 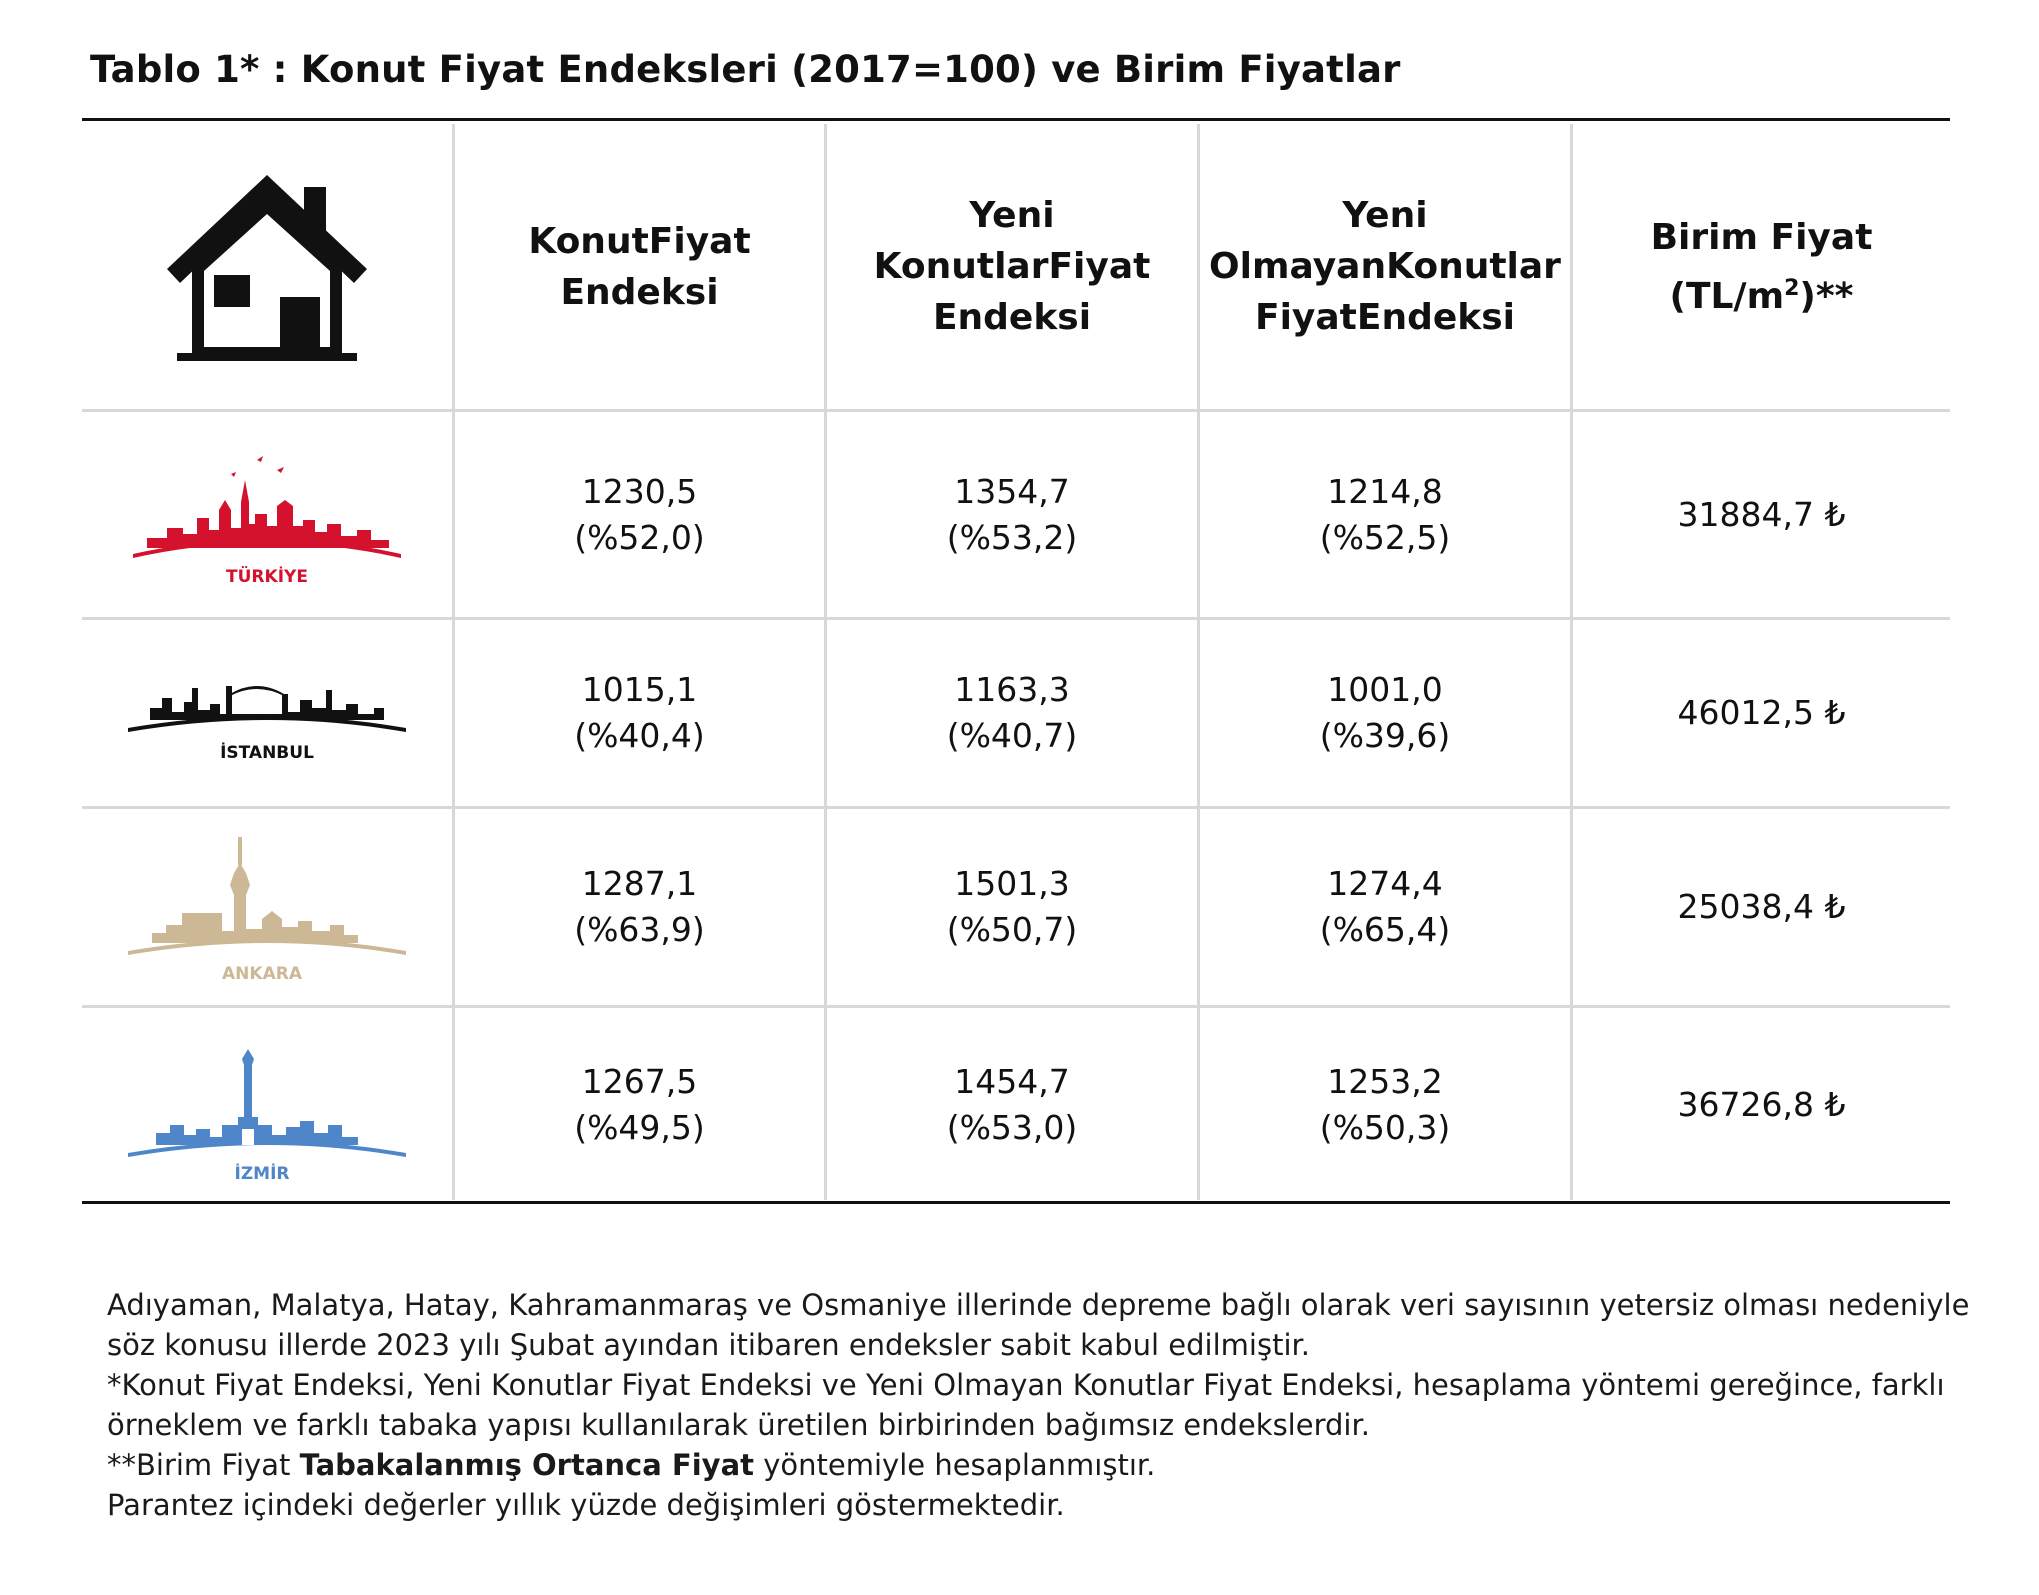 What do you see at coordinates (1761, 266) in the screenshot?
I see `header-birim-fiyat: Birim Fiyat (TL/m2)**` at bounding box center [1761, 266].